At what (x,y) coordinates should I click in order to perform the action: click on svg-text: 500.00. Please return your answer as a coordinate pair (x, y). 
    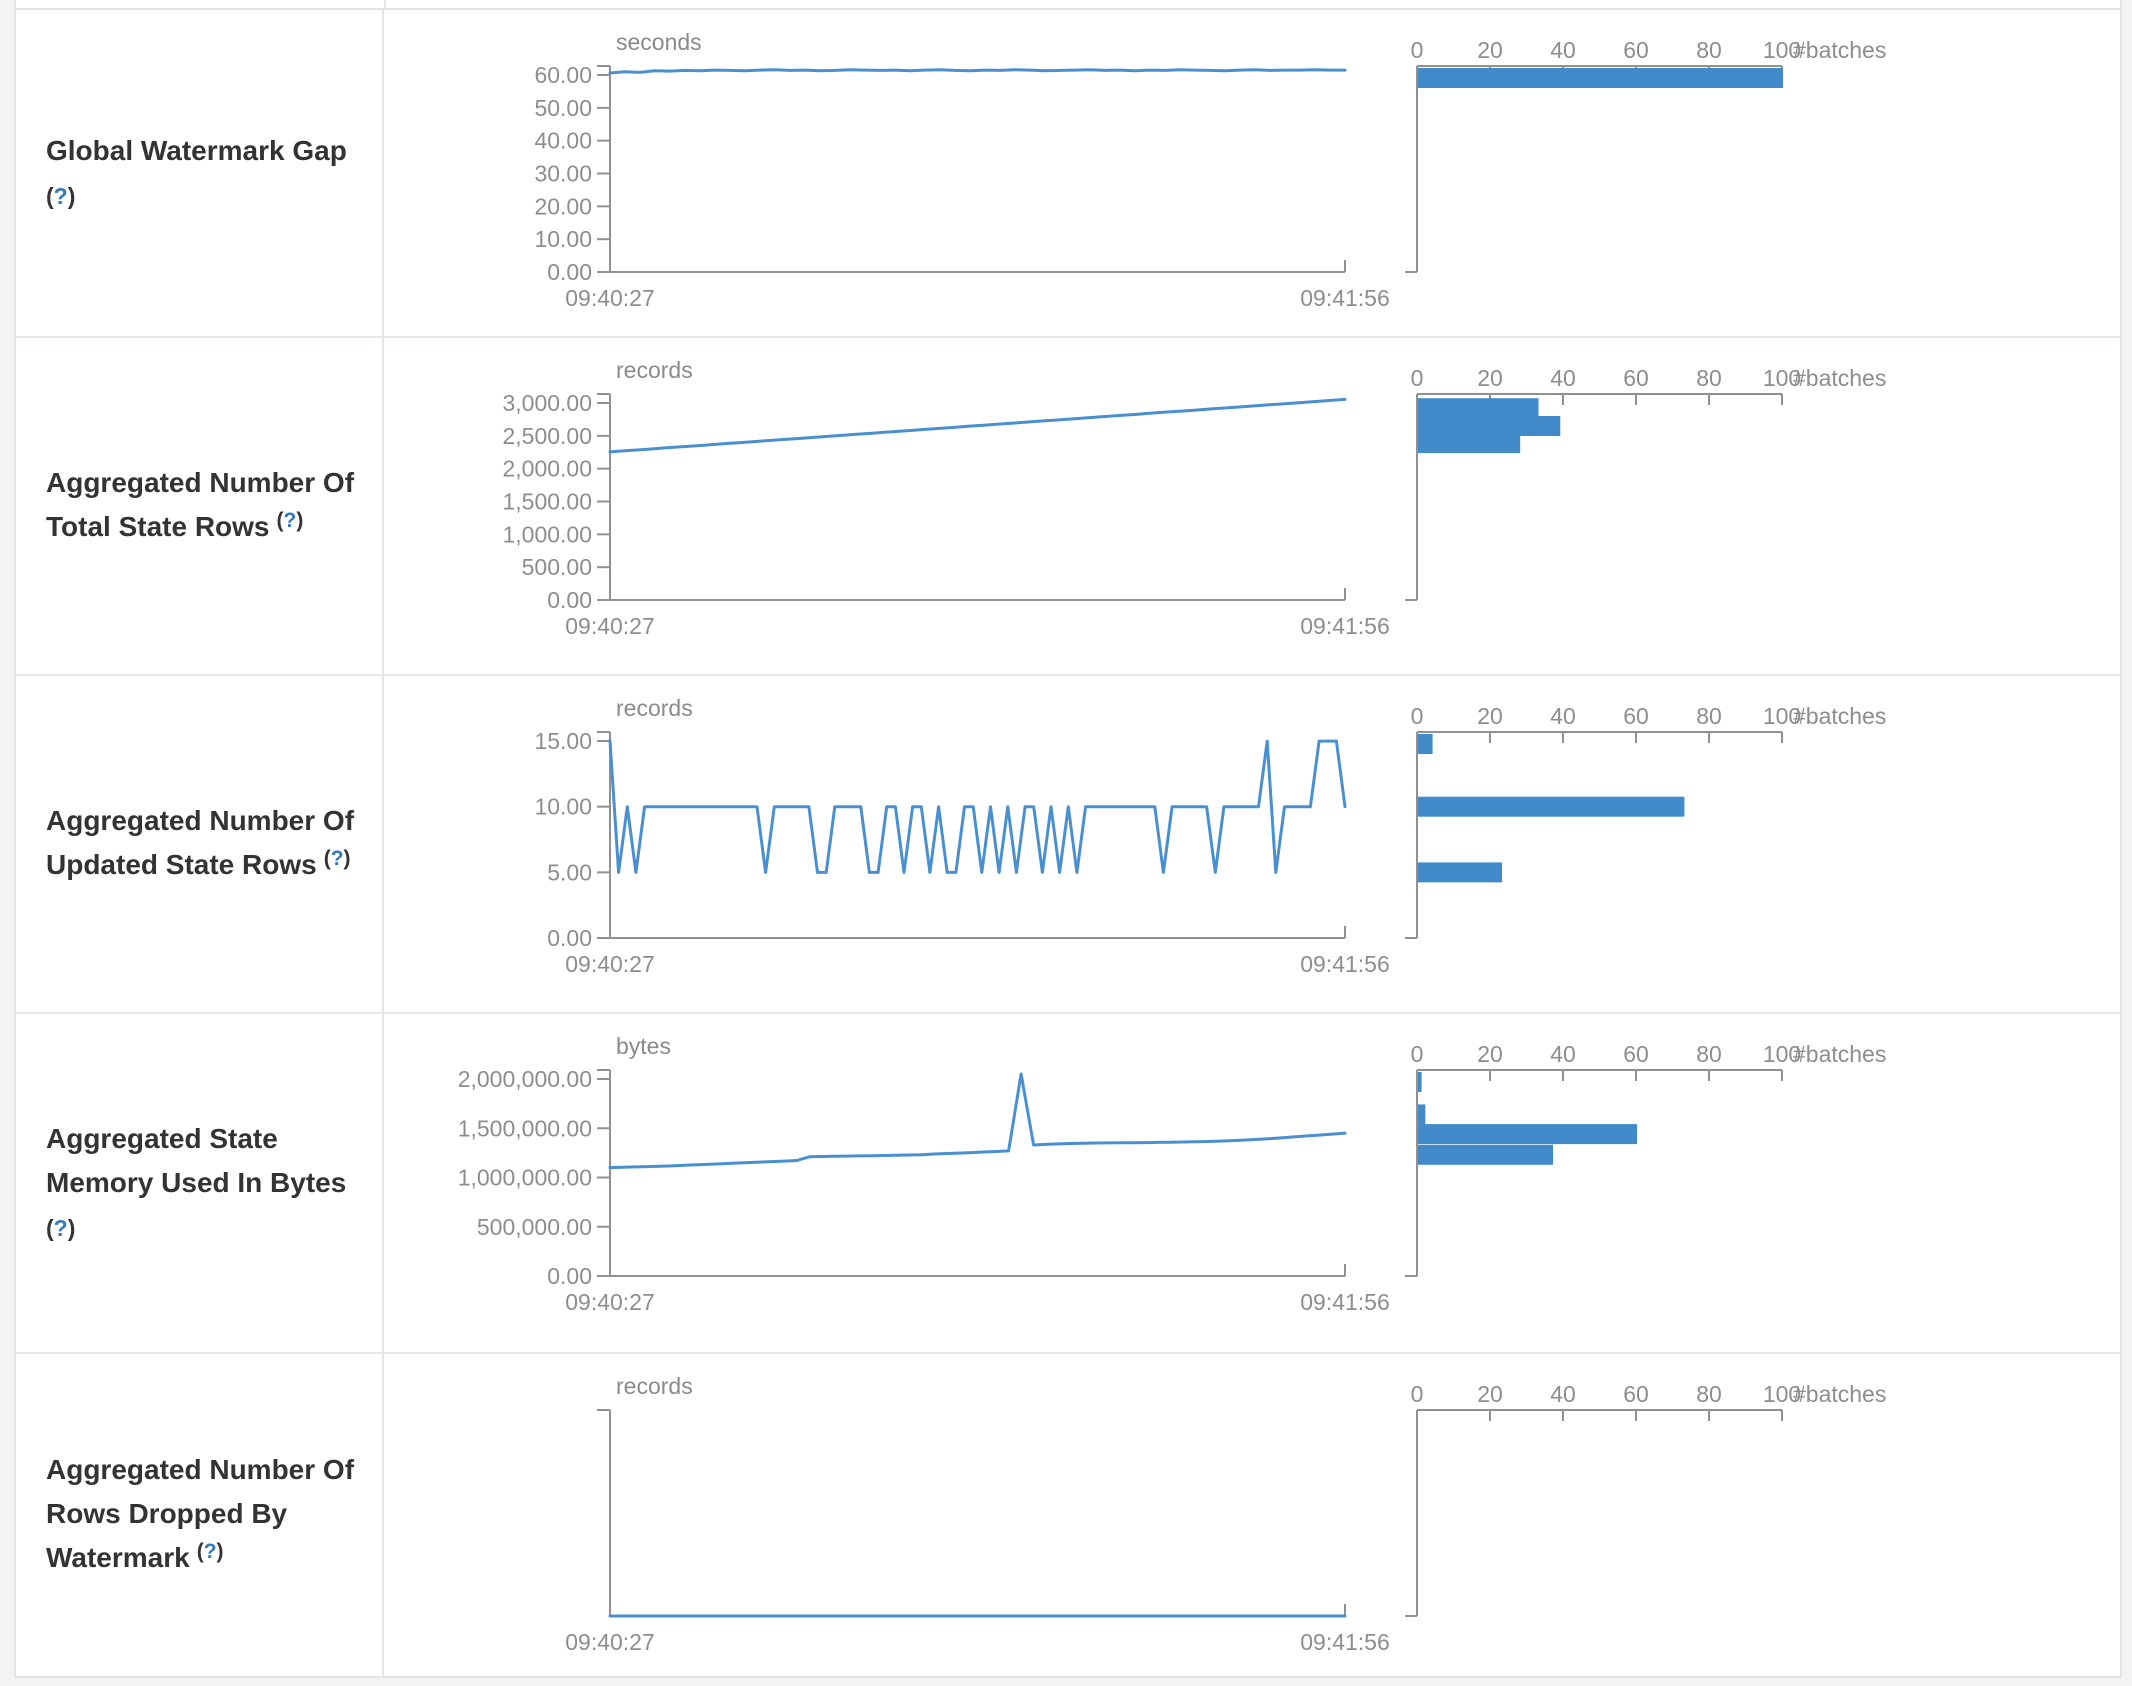
    Looking at the image, I should click on (557, 567).